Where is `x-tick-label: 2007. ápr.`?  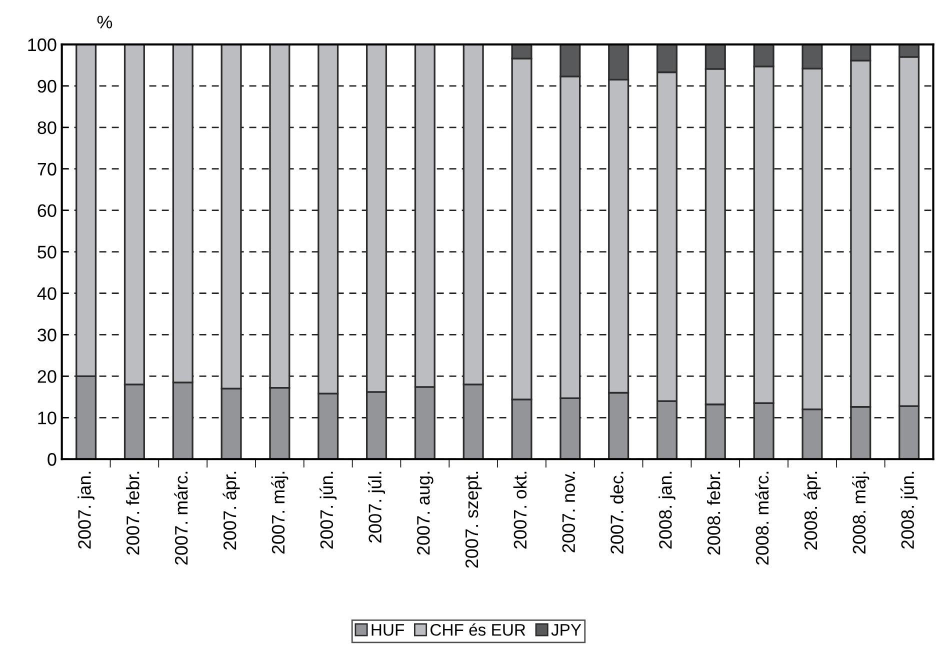 x-tick-label: 2007. ápr. is located at coordinates (231, 511).